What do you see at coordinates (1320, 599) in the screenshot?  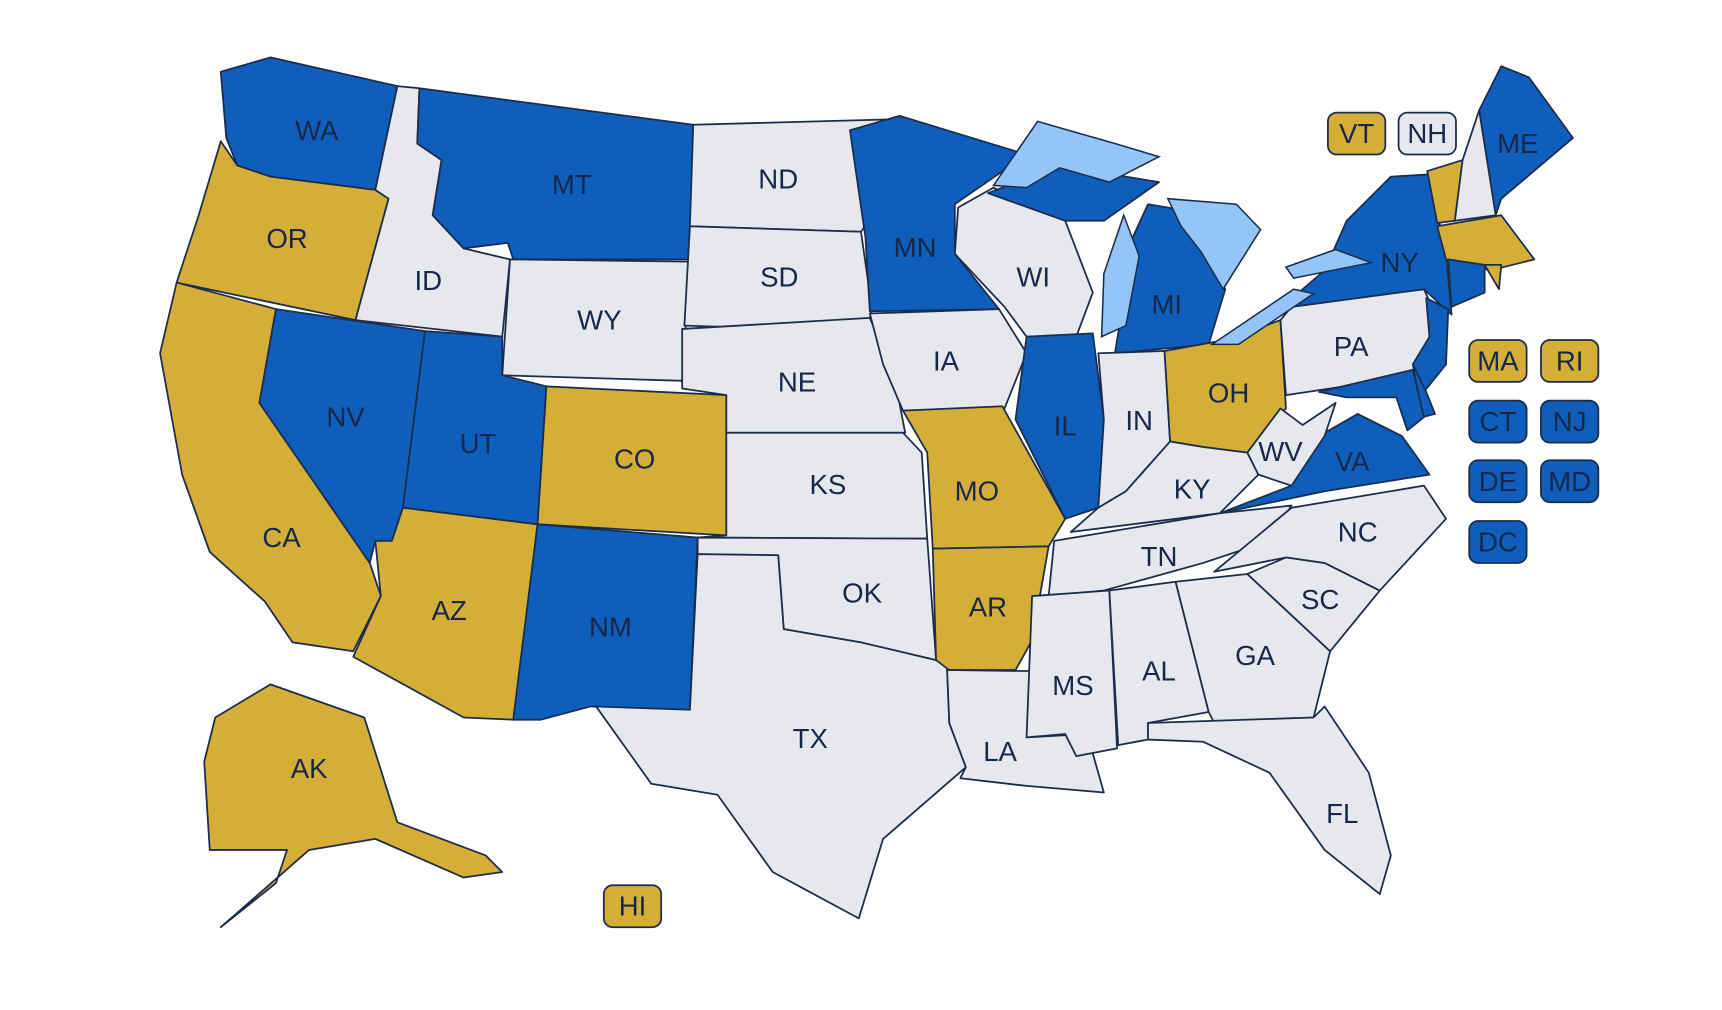 I see `state-label: SC` at bounding box center [1320, 599].